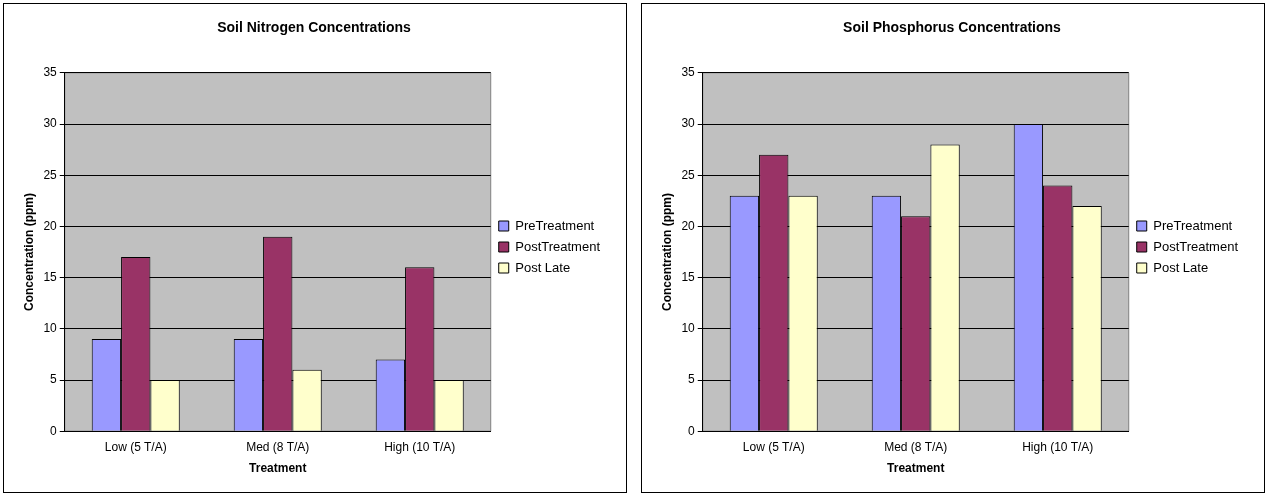  What do you see at coordinates (952, 27) in the screenshot?
I see `chart-title: Soil Phosphorus Concentrations` at bounding box center [952, 27].